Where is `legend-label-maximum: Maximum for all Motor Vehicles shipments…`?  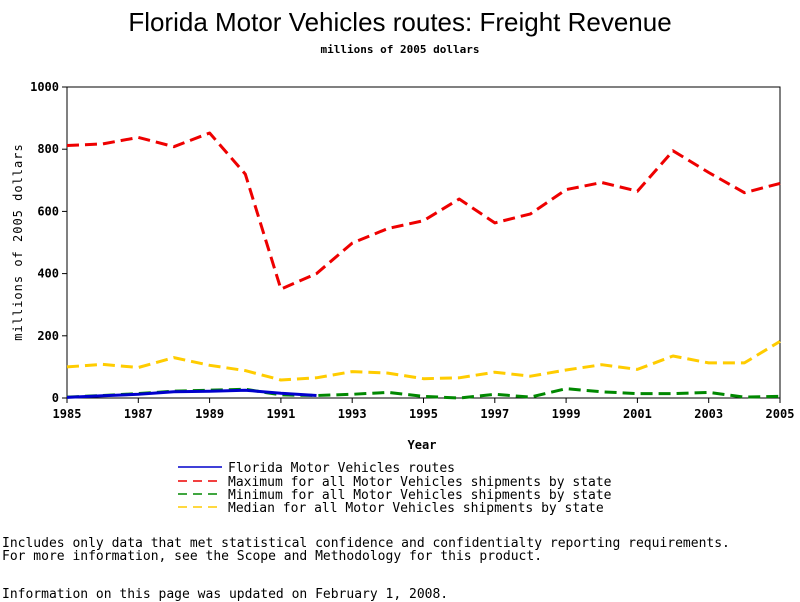 legend-label-maximum: Maximum for all Motor Vehicles shipments… is located at coordinates (420, 482).